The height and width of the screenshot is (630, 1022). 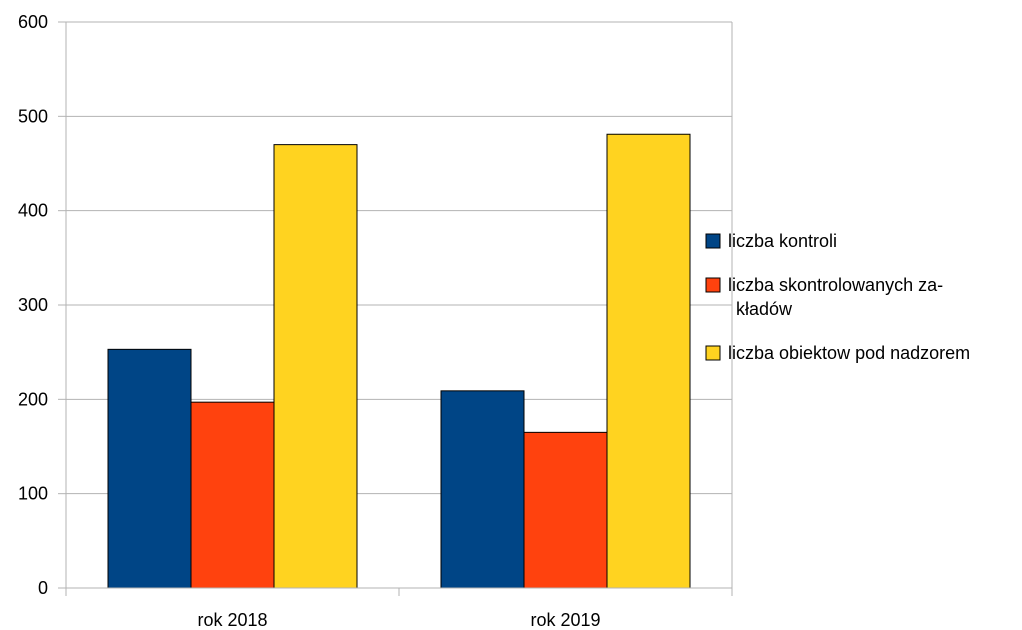 What do you see at coordinates (398, 620) in the screenshot?
I see `x-axis-ticks: rok 2018 rok 2019` at bounding box center [398, 620].